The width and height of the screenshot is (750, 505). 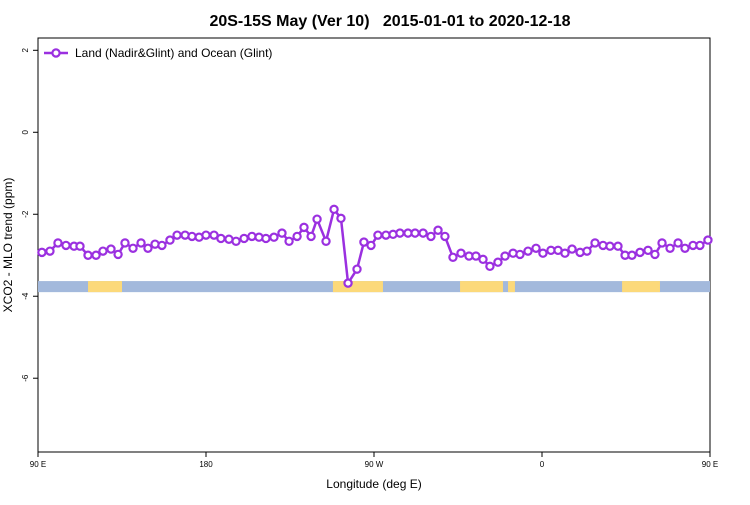 I want to click on y-tick-label: -6, so click(x=25, y=378).